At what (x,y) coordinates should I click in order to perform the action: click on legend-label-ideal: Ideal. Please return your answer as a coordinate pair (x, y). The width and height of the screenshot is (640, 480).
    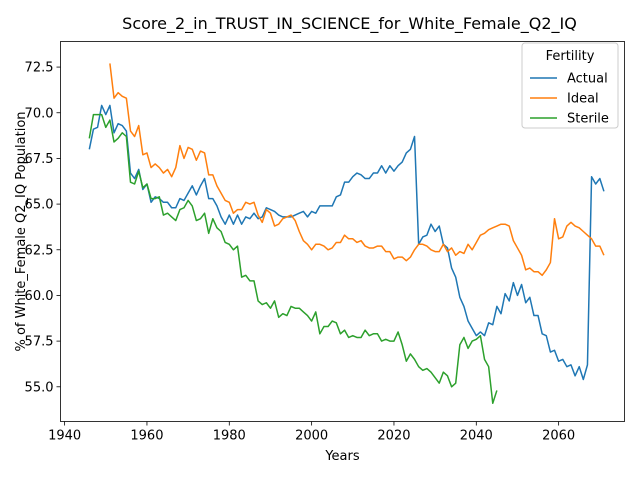
    Looking at the image, I should click on (583, 99).